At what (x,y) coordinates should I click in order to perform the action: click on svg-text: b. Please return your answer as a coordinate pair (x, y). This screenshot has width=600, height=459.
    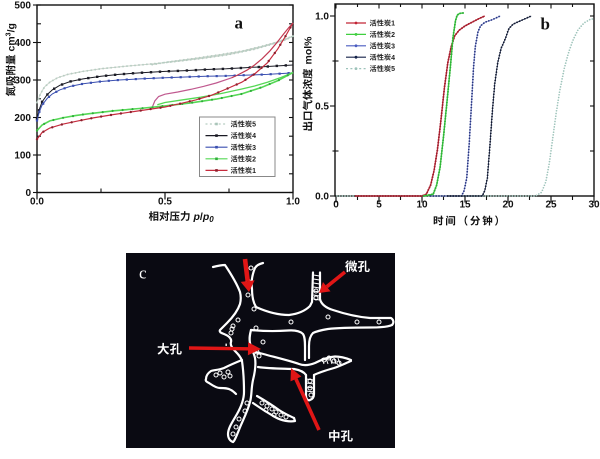
    Looking at the image, I should click on (545, 24).